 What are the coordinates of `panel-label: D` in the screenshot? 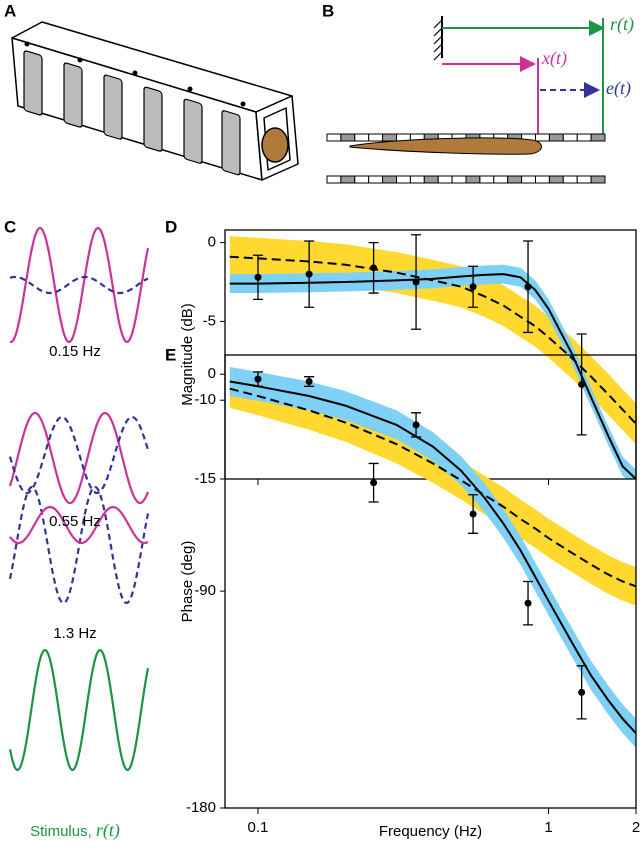 It's located at (171, 226).